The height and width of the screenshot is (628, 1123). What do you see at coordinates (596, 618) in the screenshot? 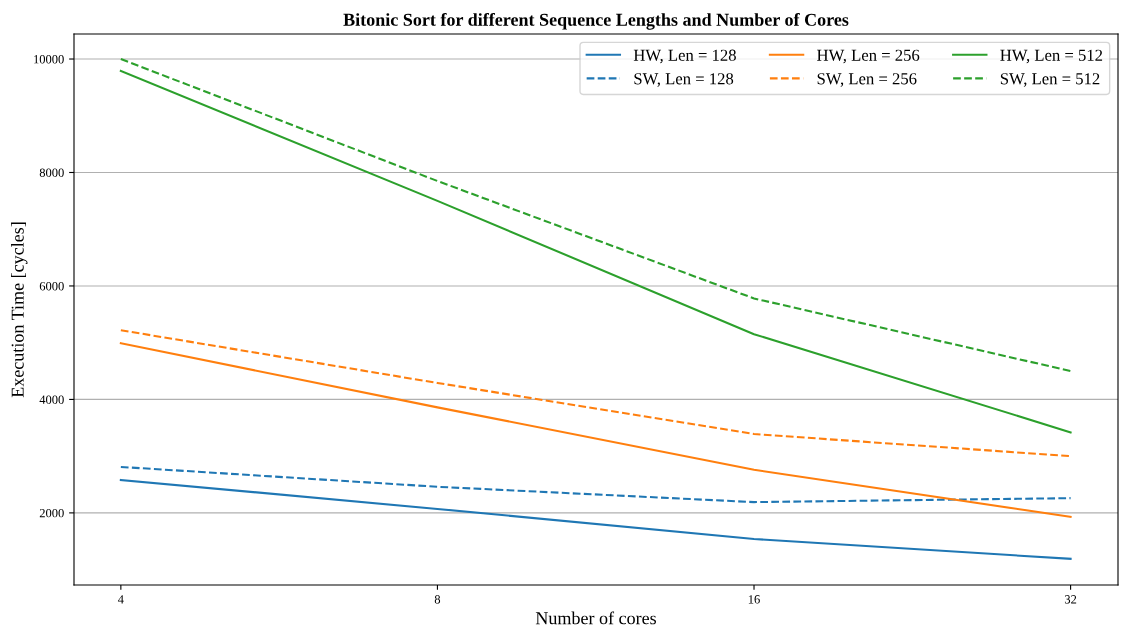
I see `x-axis-title: Number of cores` at bounding box center [596, 618].